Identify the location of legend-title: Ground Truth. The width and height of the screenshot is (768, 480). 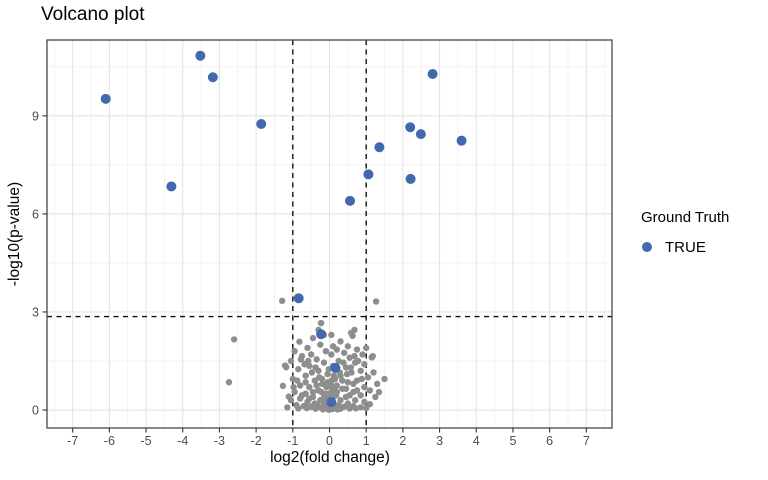
(685, 217).